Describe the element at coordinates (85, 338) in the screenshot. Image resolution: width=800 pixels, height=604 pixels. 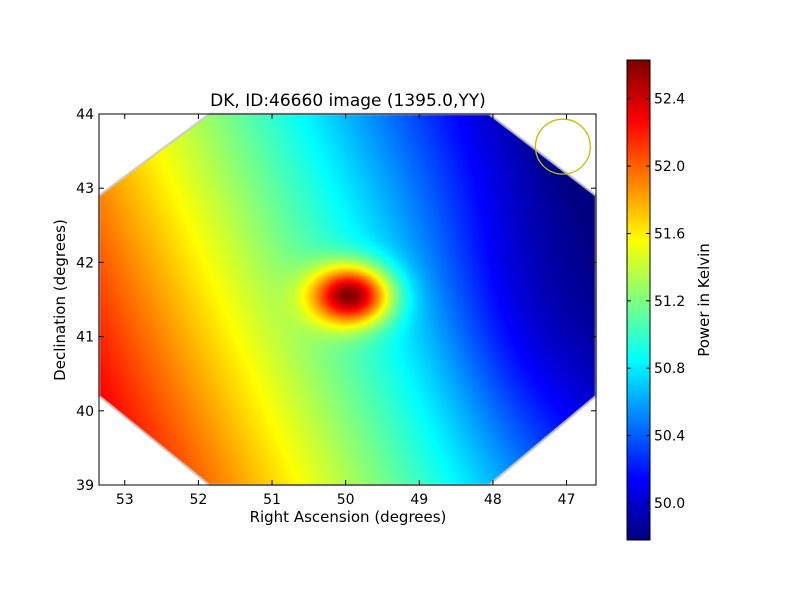
I see `y-tick-label: 41` at that location.